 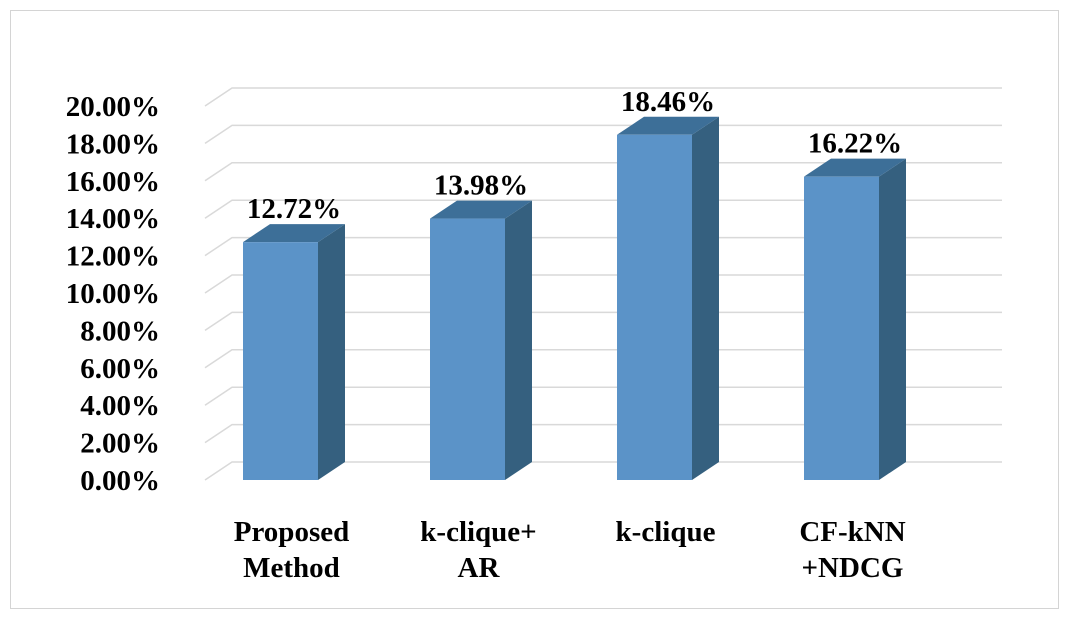 I want to click on data-label: 18.46%, so click(x=668, y=102).